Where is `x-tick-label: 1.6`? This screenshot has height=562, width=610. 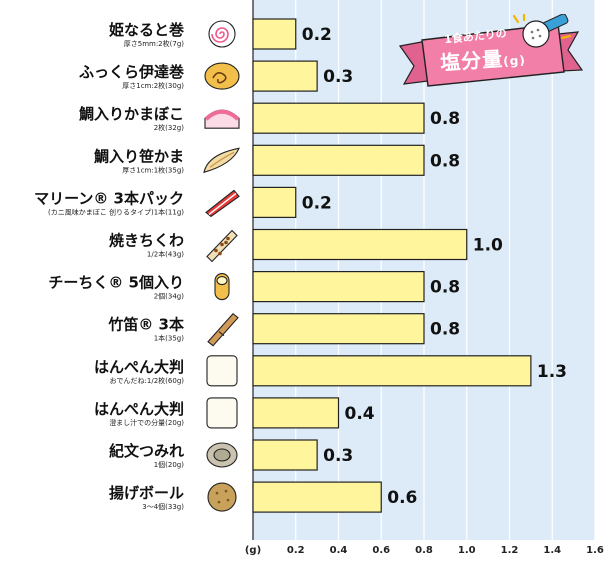
x-tick-label: 1.6 is located at coordinates (595, 550).